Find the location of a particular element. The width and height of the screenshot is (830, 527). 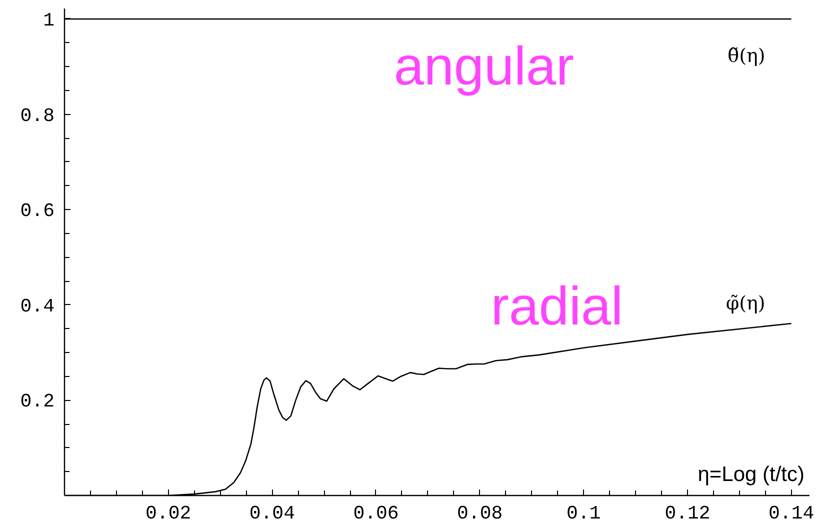

x-axis-title: η=Log (t/tc) is located at coordinates (751, 474).